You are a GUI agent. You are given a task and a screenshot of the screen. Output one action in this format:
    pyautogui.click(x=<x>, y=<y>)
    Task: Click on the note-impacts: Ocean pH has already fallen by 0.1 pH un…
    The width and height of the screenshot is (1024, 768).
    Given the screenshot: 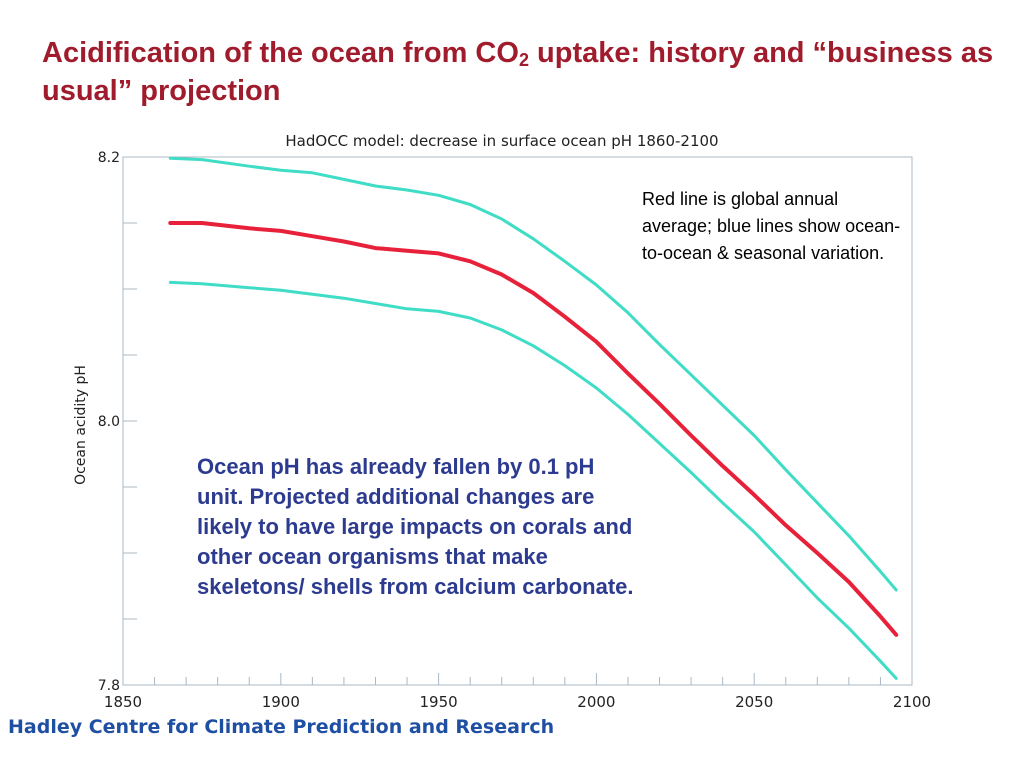 What is the action you would take?
    pyautogui.click(x=415, y=526)
    